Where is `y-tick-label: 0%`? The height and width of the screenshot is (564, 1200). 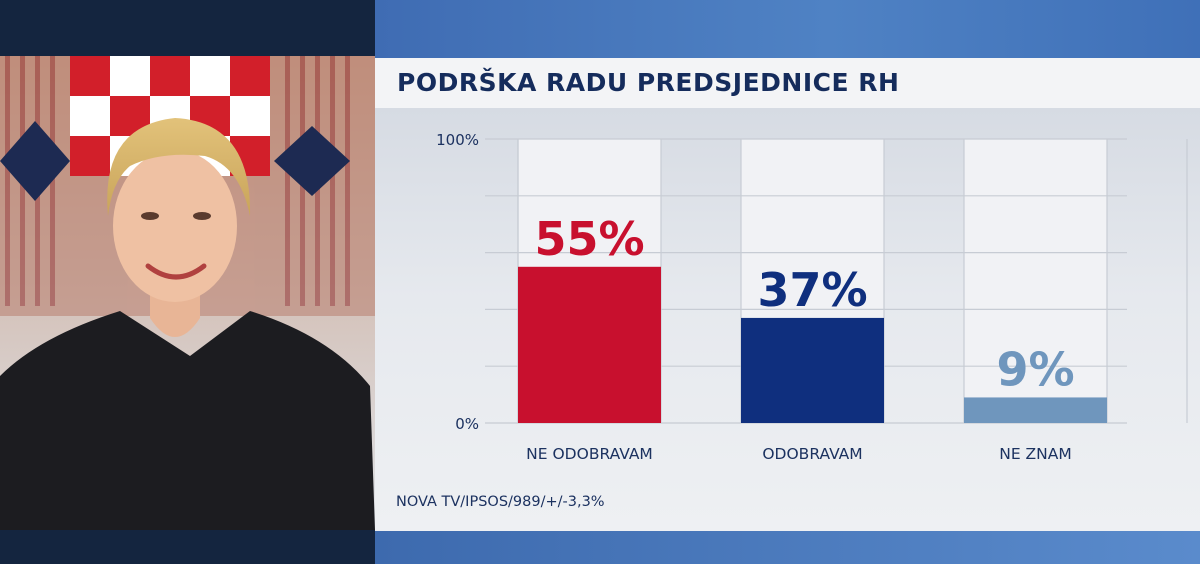
y-tick-label: 0% is located at coordinates (467, 424).